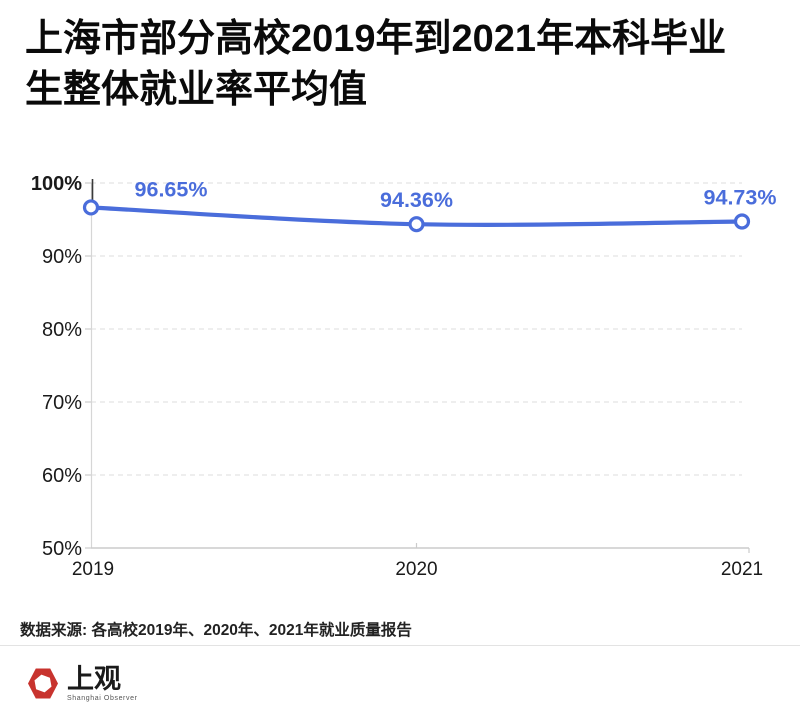 The height and width of the screenshot is (720, 800). Describe the element at coordinates (56, 184) in the screenshot. I see `y-tick-label: 100%` at that location.